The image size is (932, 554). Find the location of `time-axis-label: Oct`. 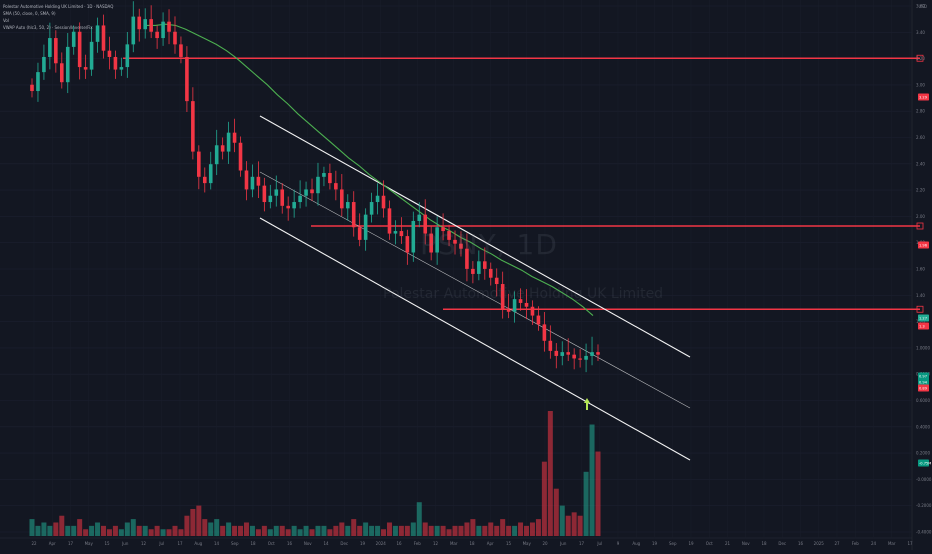

time-axis-label: Oct is located at coordinates (709, 543).